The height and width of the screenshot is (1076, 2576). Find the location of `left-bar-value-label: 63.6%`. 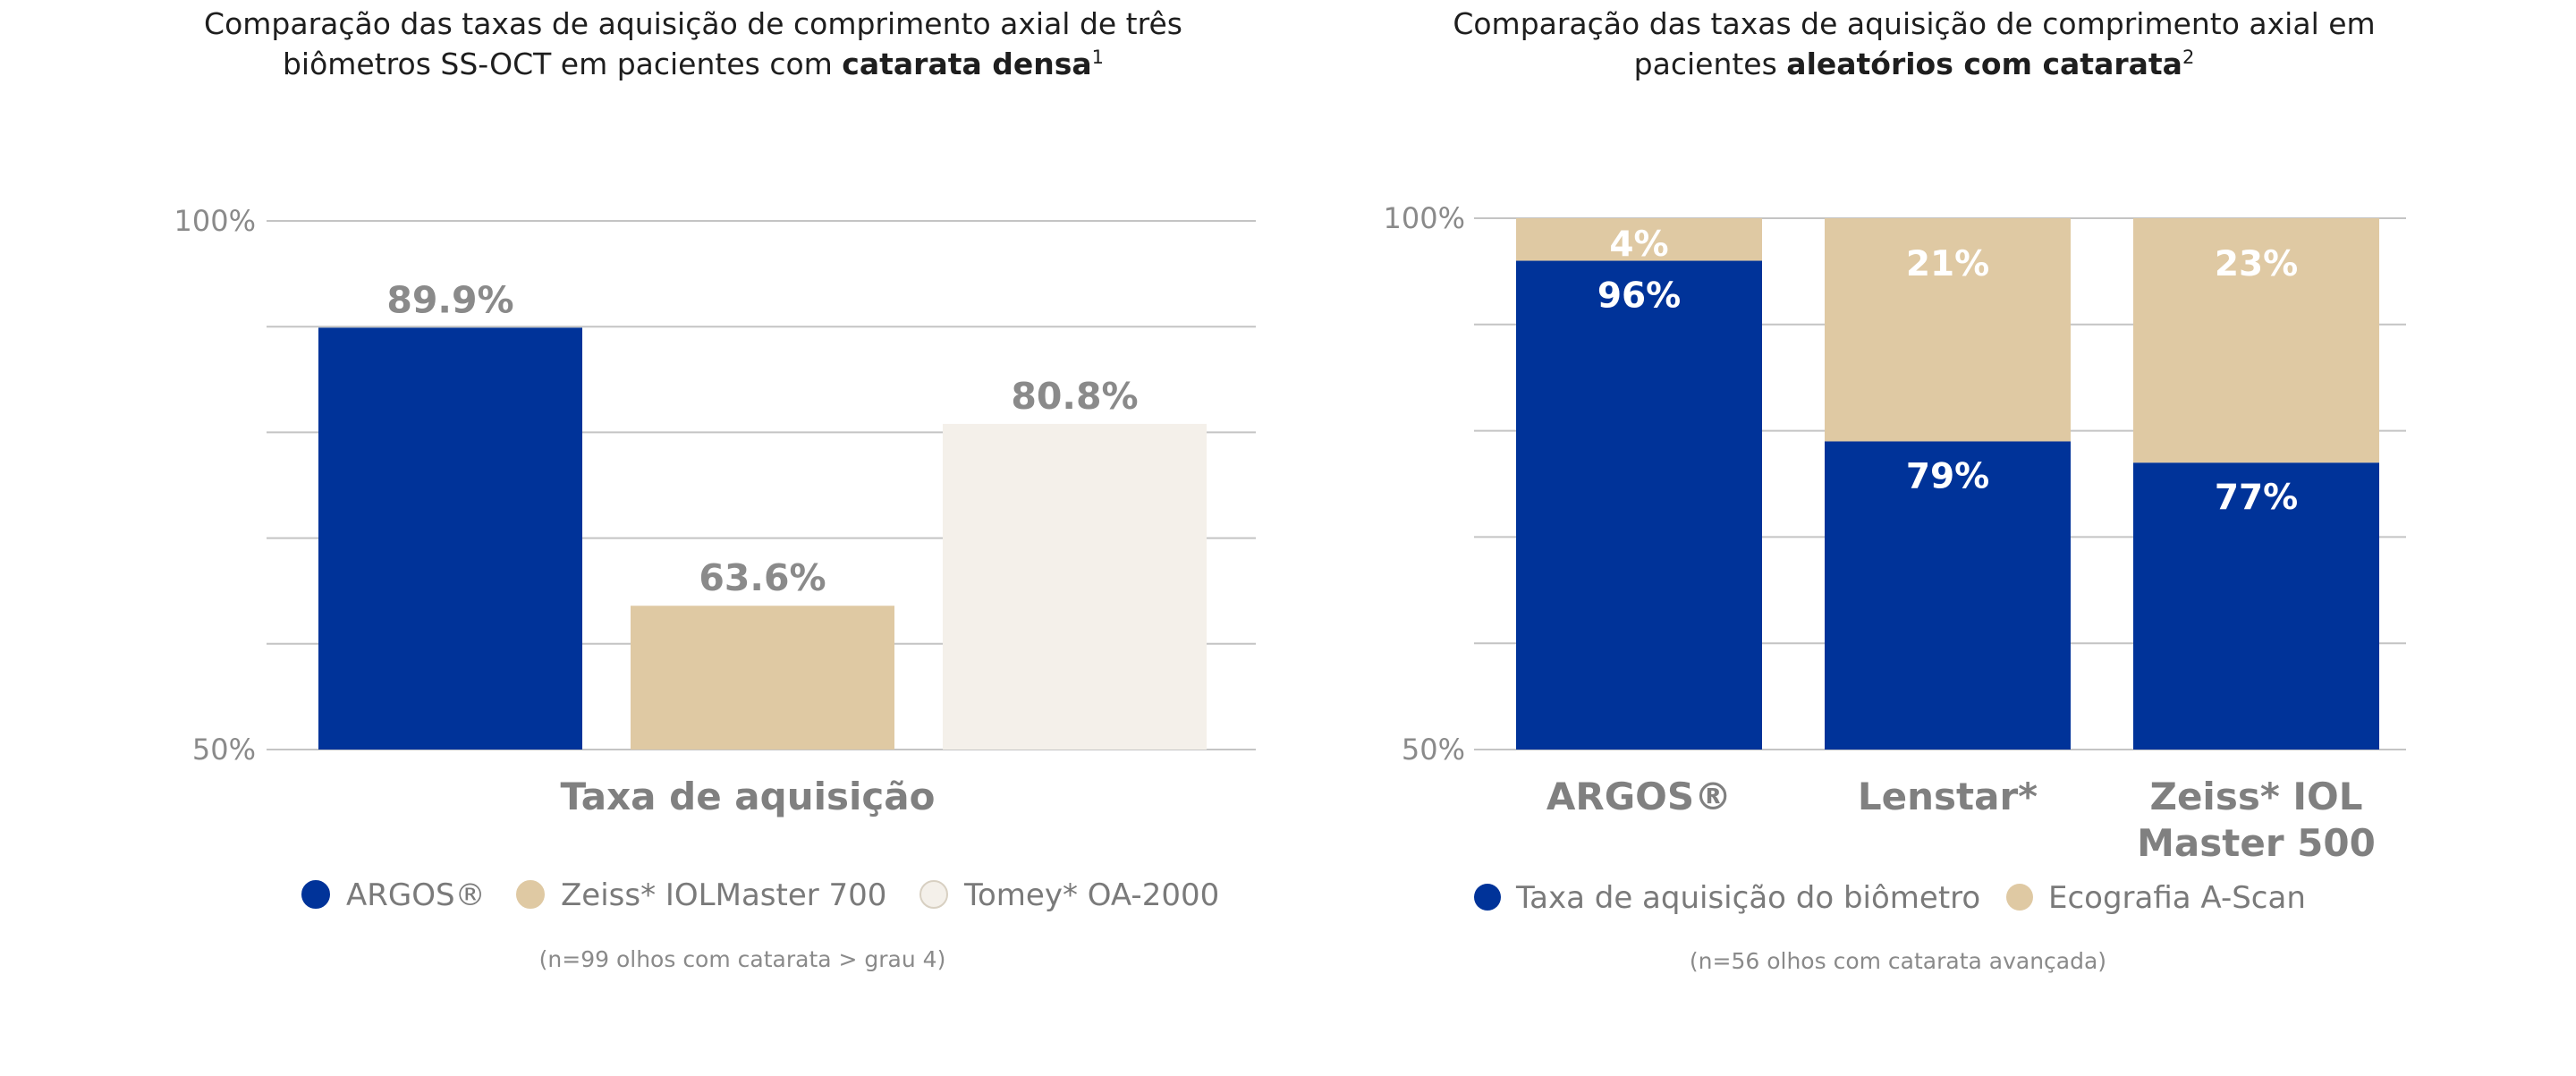

left-bar-value-label: 63.6% is located at coordinates (762, 577).